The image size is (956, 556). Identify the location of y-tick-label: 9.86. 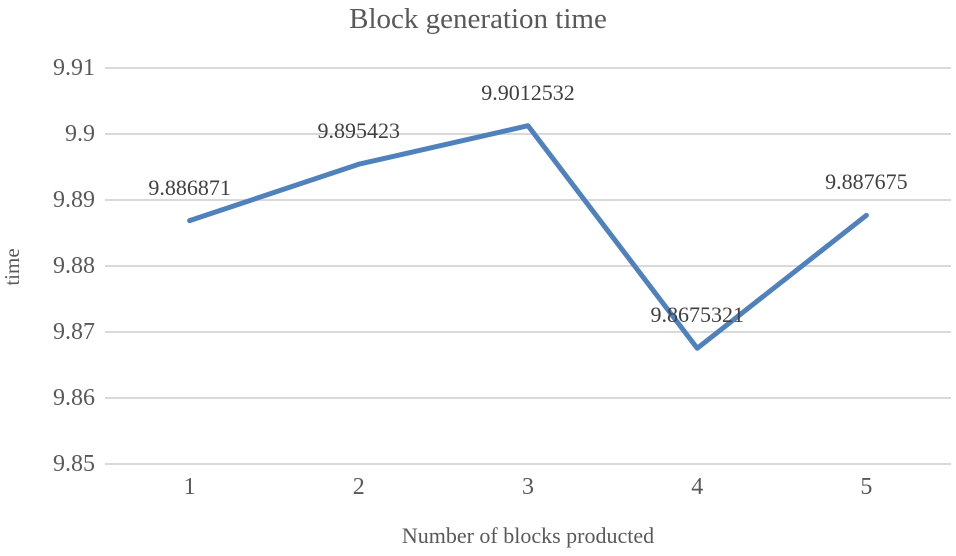
(74, 398).